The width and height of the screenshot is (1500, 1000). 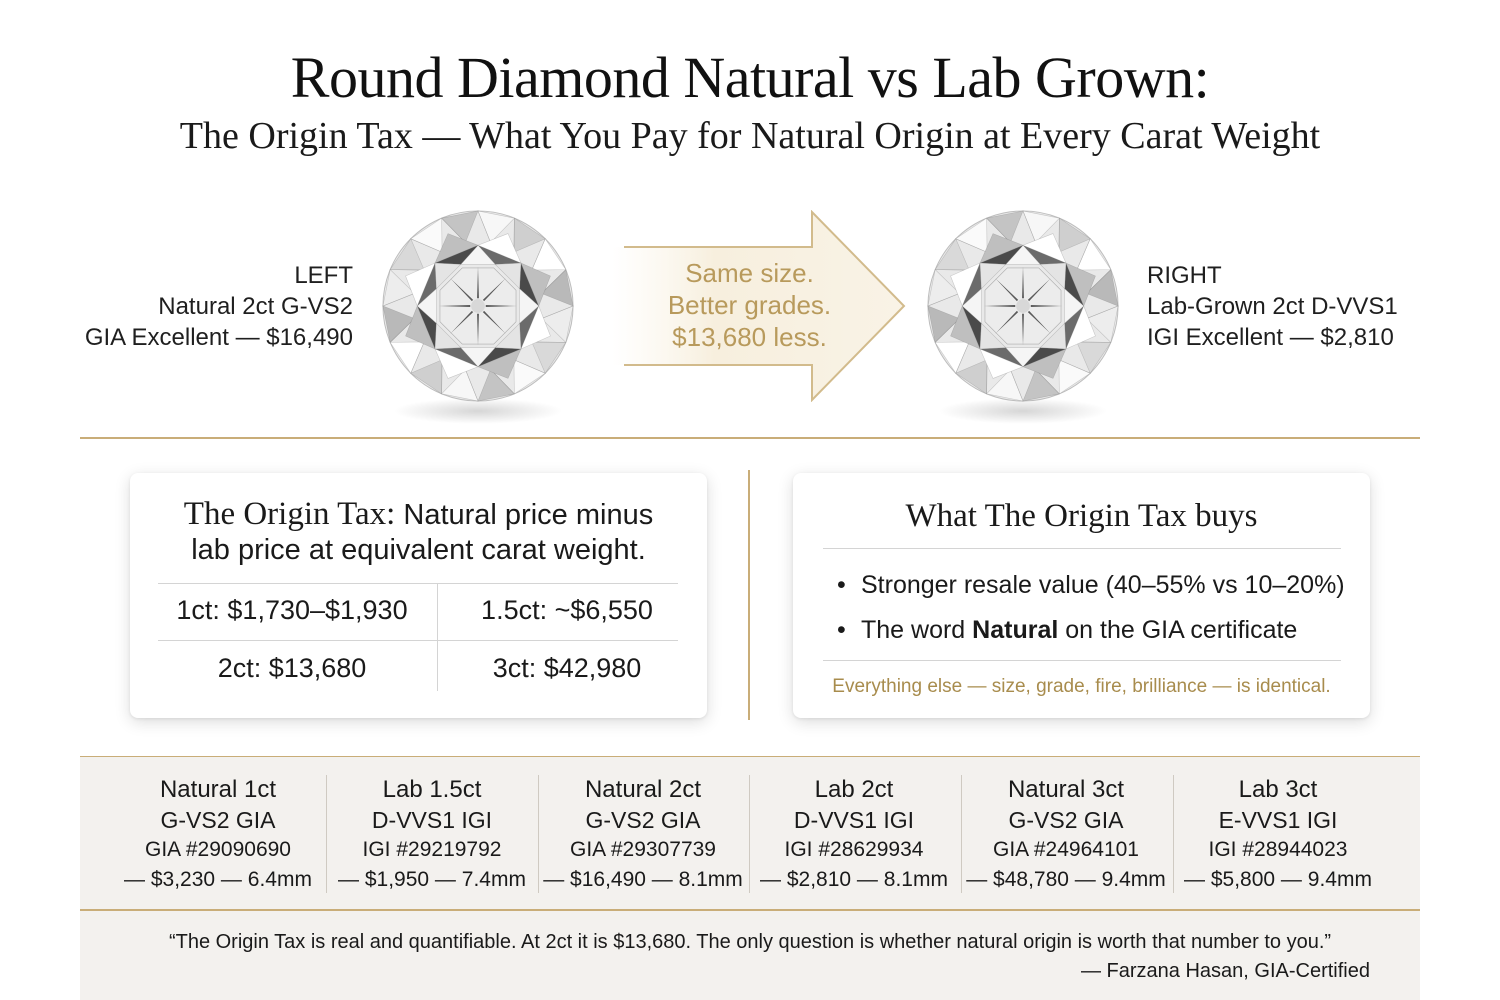 What do you see at coordinates (218, 849) in the screenshot?
I see `spec-cert: GIA #29090690` at bounding box center [218, 849].